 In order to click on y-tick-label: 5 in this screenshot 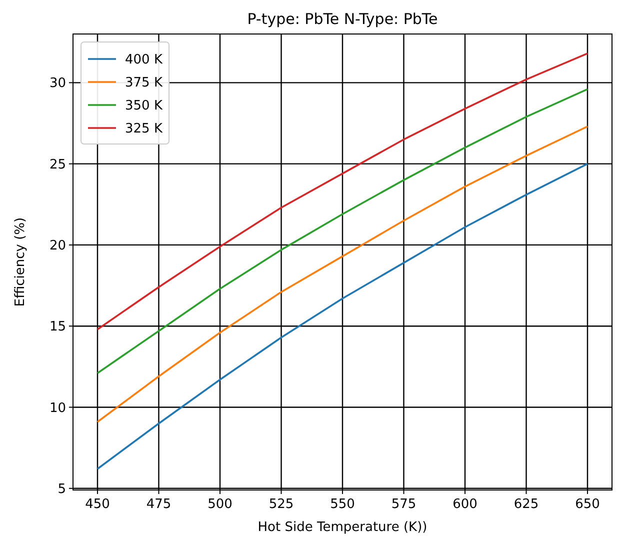, I will do `click(62, 489)`.